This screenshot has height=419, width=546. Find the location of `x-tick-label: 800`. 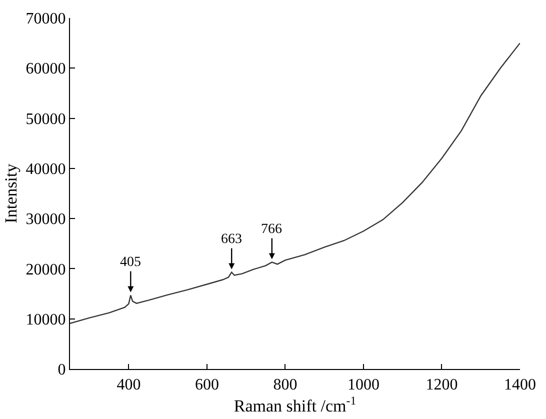

x-tick-label: 800 is located at coordinates (285, 385).